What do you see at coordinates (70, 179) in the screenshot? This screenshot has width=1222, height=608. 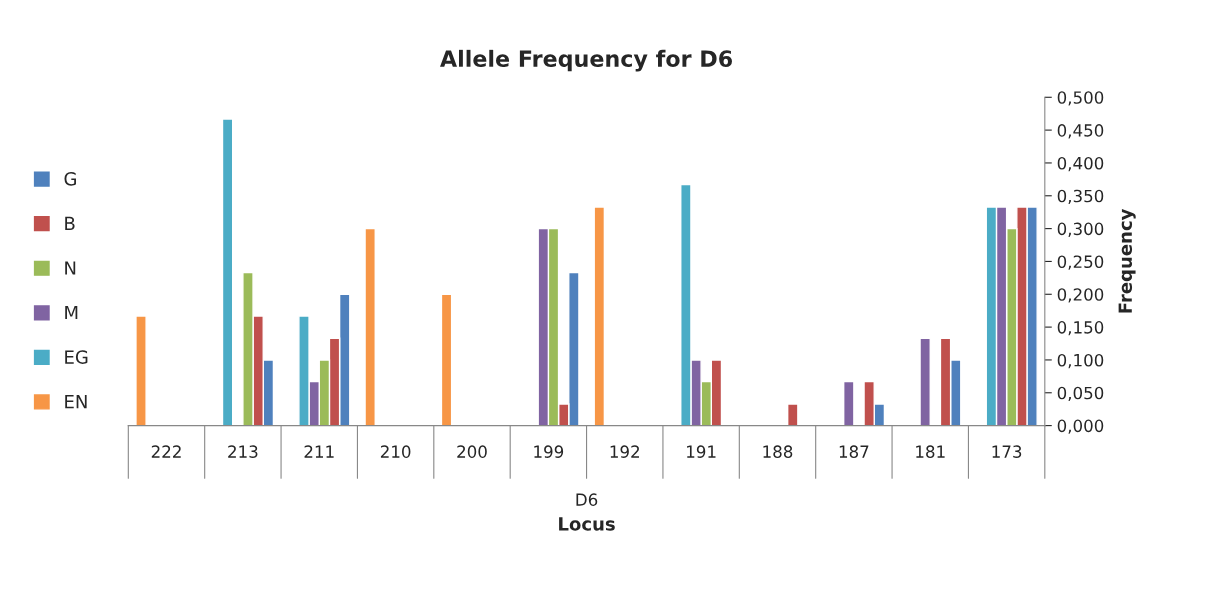 I see `legend-label: G` at bounding box center [70, 179].